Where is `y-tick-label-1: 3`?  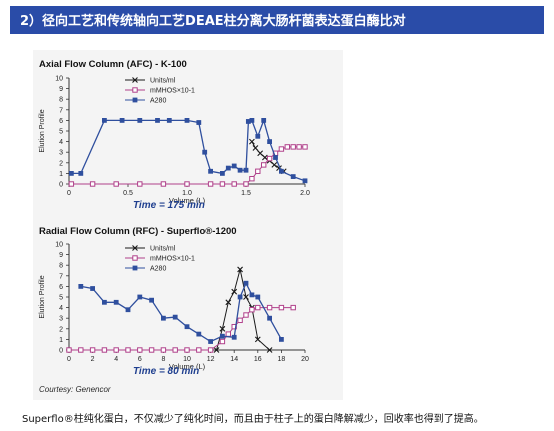
y-tick-label-1: 3 is located at coordinates (61, 319).